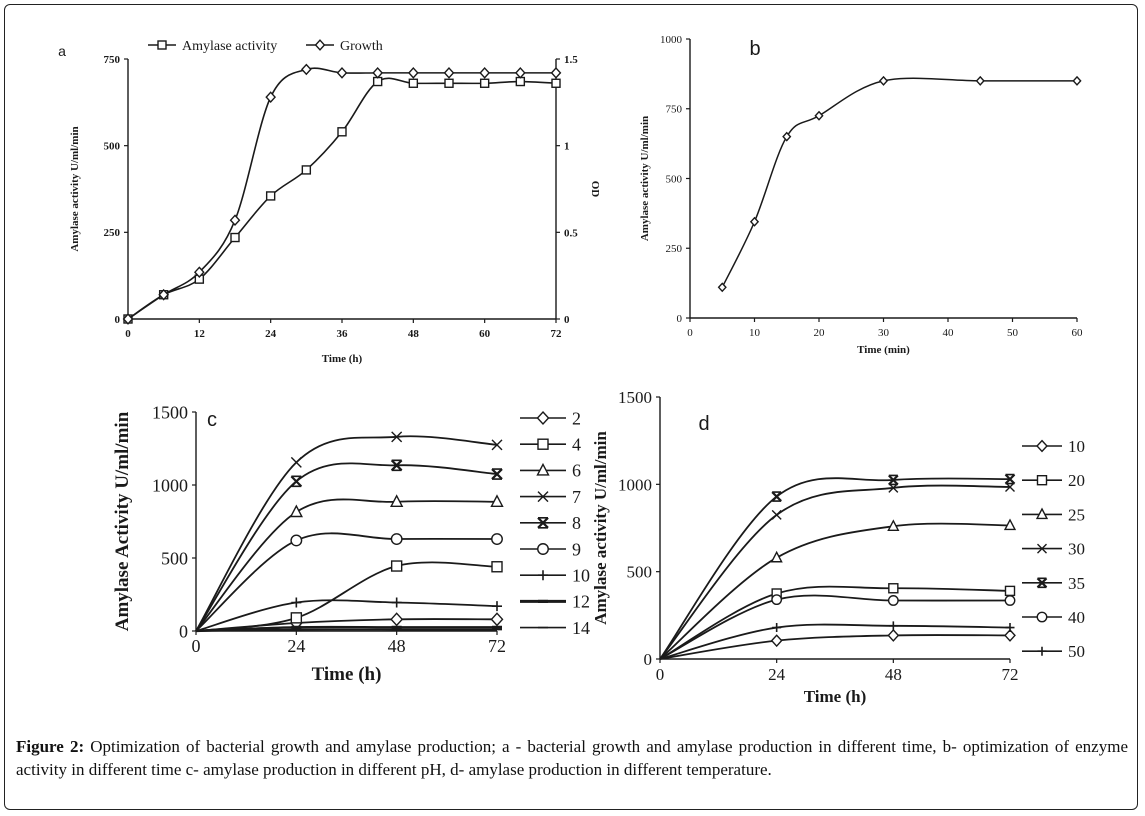 Image resolution: width=1145 pixels, height=816 pixels. I want to click on chart-d-y-tick-label: 1500, so click(635, 397).